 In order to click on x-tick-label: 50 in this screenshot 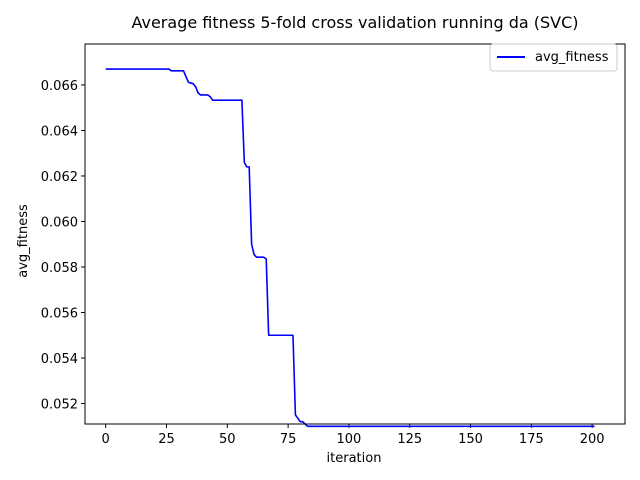, I will do `click(227, 439)`.